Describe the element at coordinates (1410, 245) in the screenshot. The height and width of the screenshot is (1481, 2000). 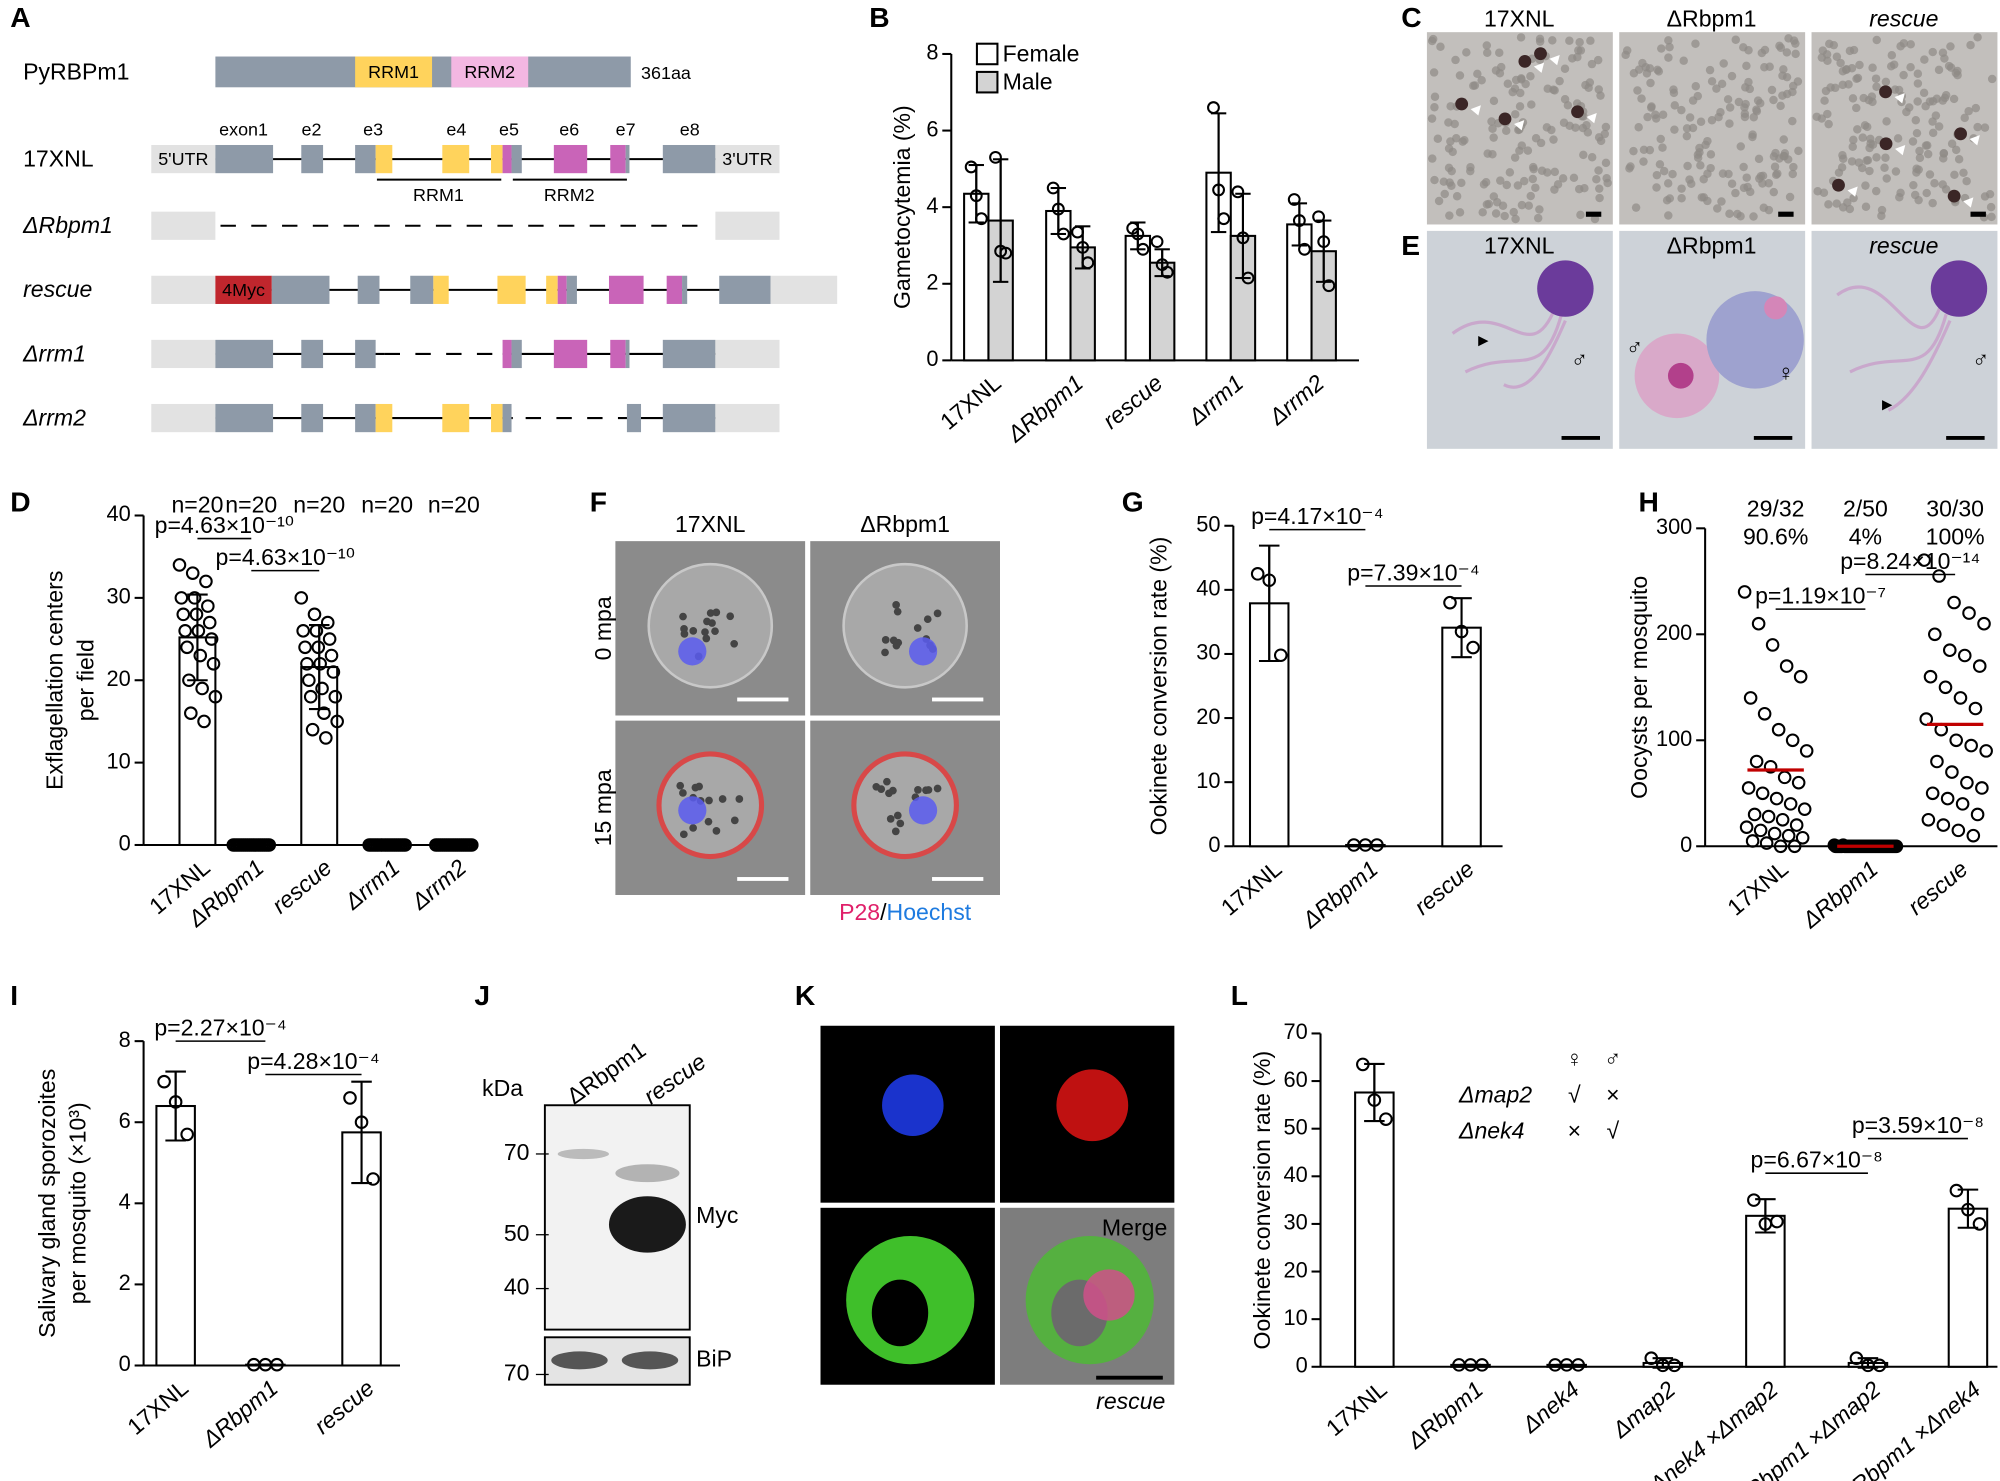
I see `panel-letter: E` at that location.